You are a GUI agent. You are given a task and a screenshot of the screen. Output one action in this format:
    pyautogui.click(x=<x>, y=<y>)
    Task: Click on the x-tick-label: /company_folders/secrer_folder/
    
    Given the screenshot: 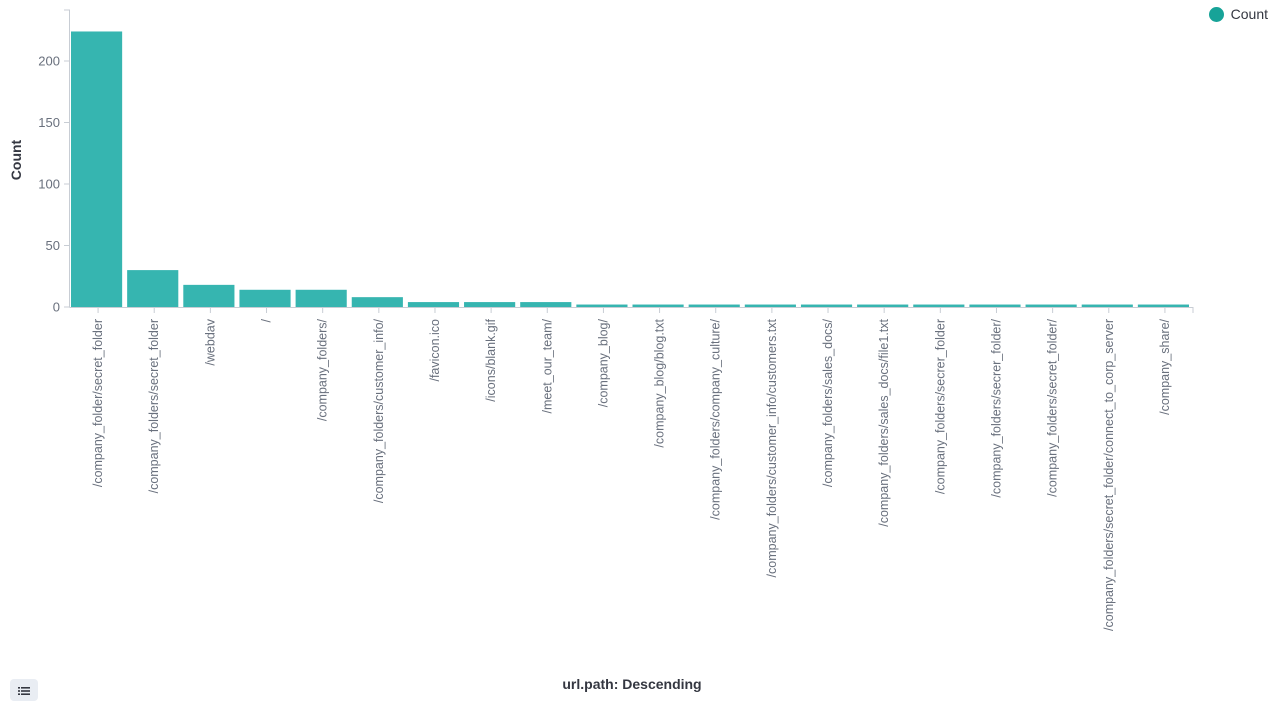 What is the action you would take?
    pyautogui.click(x=996, y=407)
    